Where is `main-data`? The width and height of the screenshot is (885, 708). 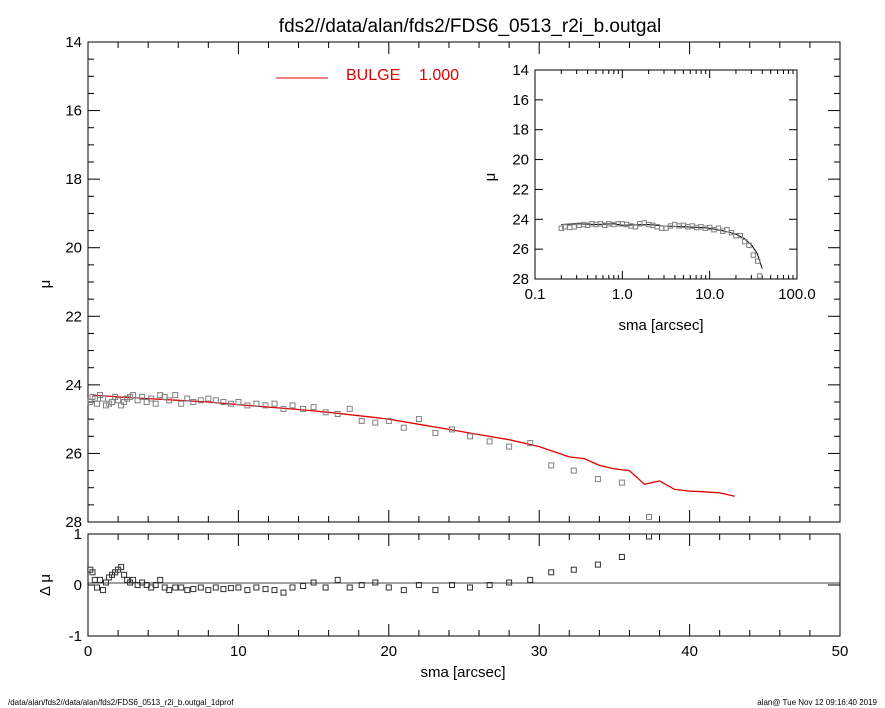 main-data is located at coordinates (411, 456).